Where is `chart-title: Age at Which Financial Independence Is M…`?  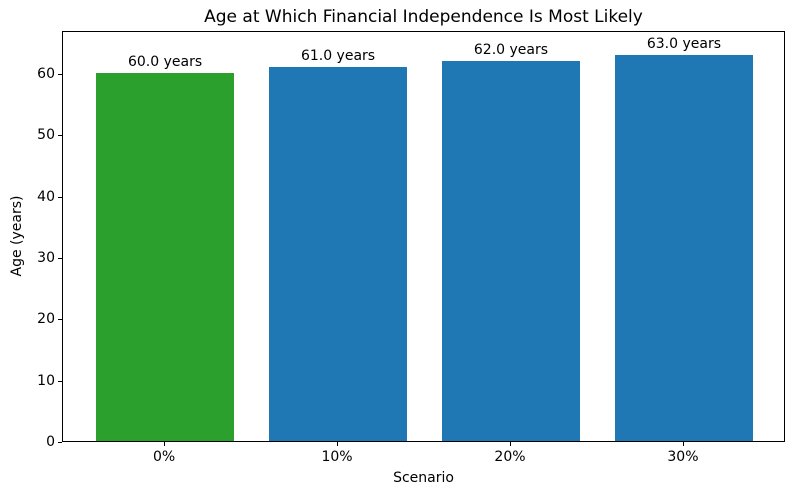 chart-title: Age at Which Financial Independence Is M… is located at coordinates (423, 17).